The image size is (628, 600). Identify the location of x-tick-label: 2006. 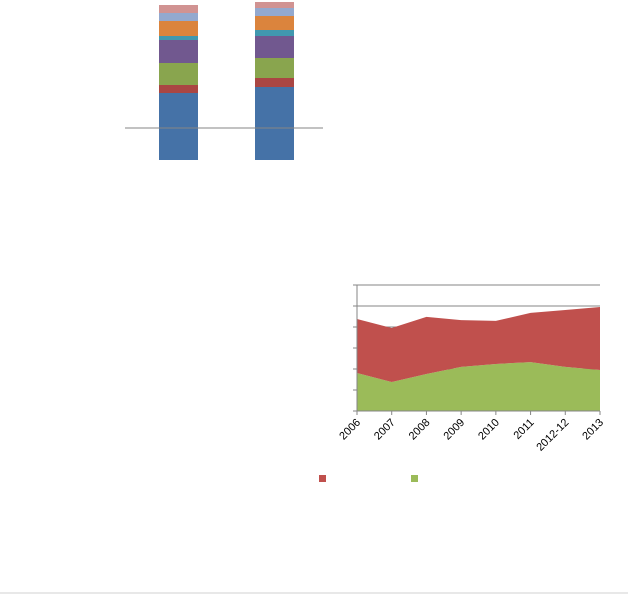
(350, 430).